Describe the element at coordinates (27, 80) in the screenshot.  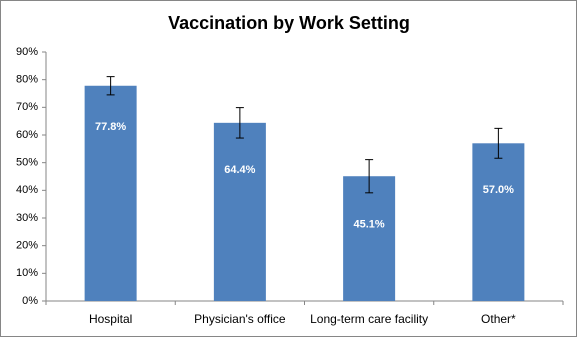
I see `y-tick-label: 80%` at that location.